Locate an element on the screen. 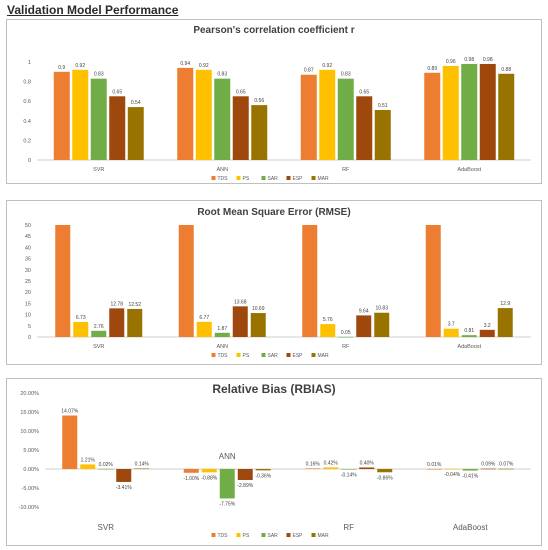 The image size is (548, 550). bar-ps-svr is located at coordinates (81, 329).